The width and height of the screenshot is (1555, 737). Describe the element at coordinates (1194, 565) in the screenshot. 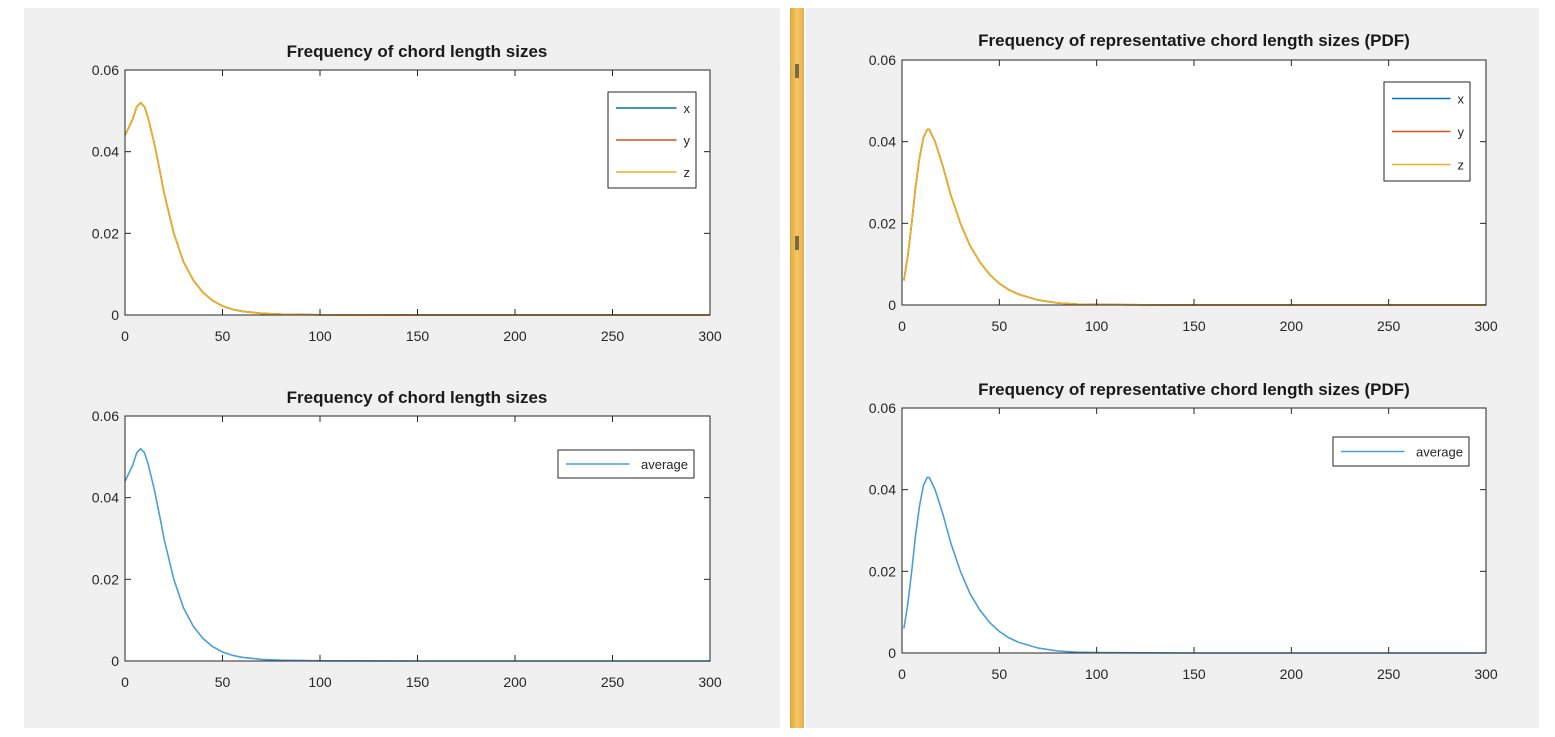

I see `series-line-average` at that location.